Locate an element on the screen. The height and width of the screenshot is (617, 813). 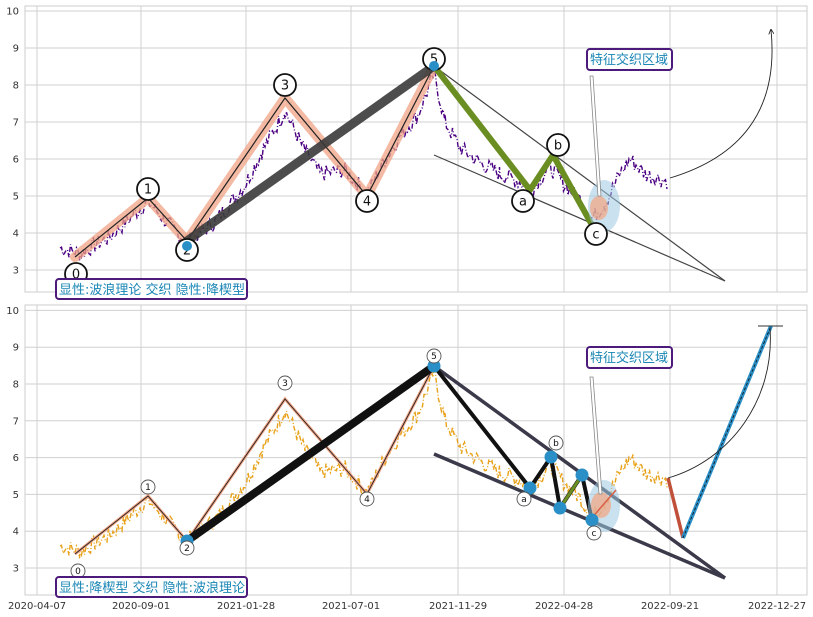
bottom-annotation-text: 特征交织区域 is located at coordinates (629, 358).